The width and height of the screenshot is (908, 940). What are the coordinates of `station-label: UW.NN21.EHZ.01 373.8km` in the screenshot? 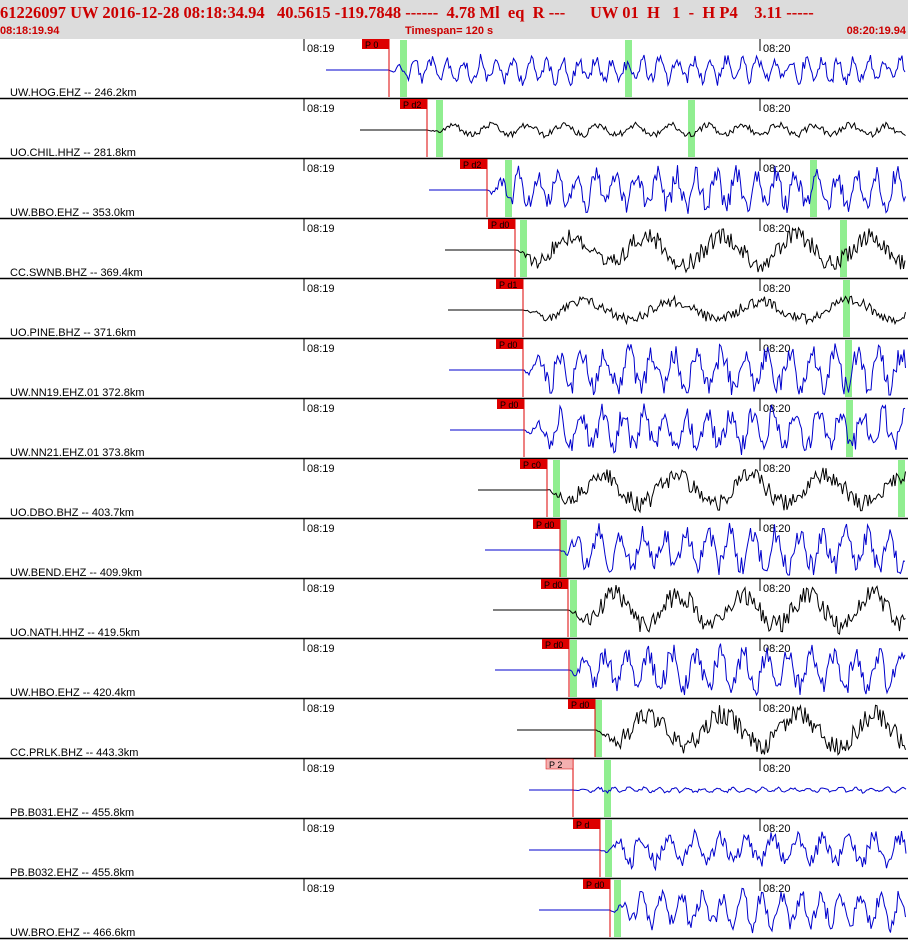 It's located at (77, 453).